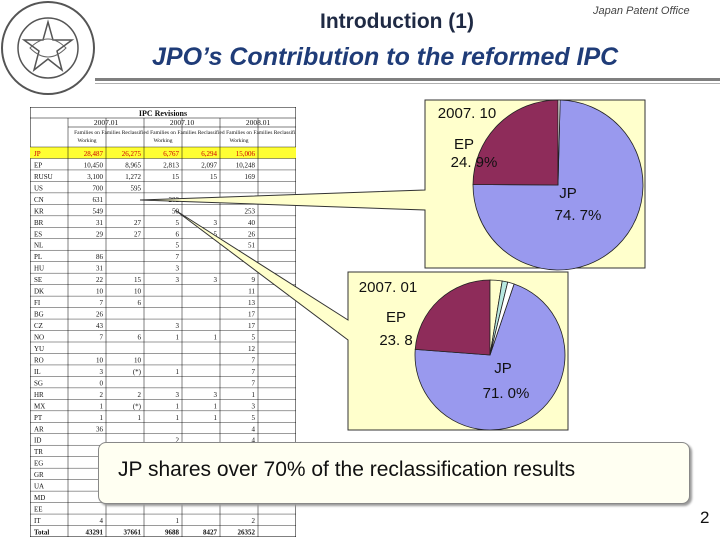  What do you see at coordinates (48, 48) in the screenshot?
I see `jpo-seal-logo` at bounding box center [48, 48].